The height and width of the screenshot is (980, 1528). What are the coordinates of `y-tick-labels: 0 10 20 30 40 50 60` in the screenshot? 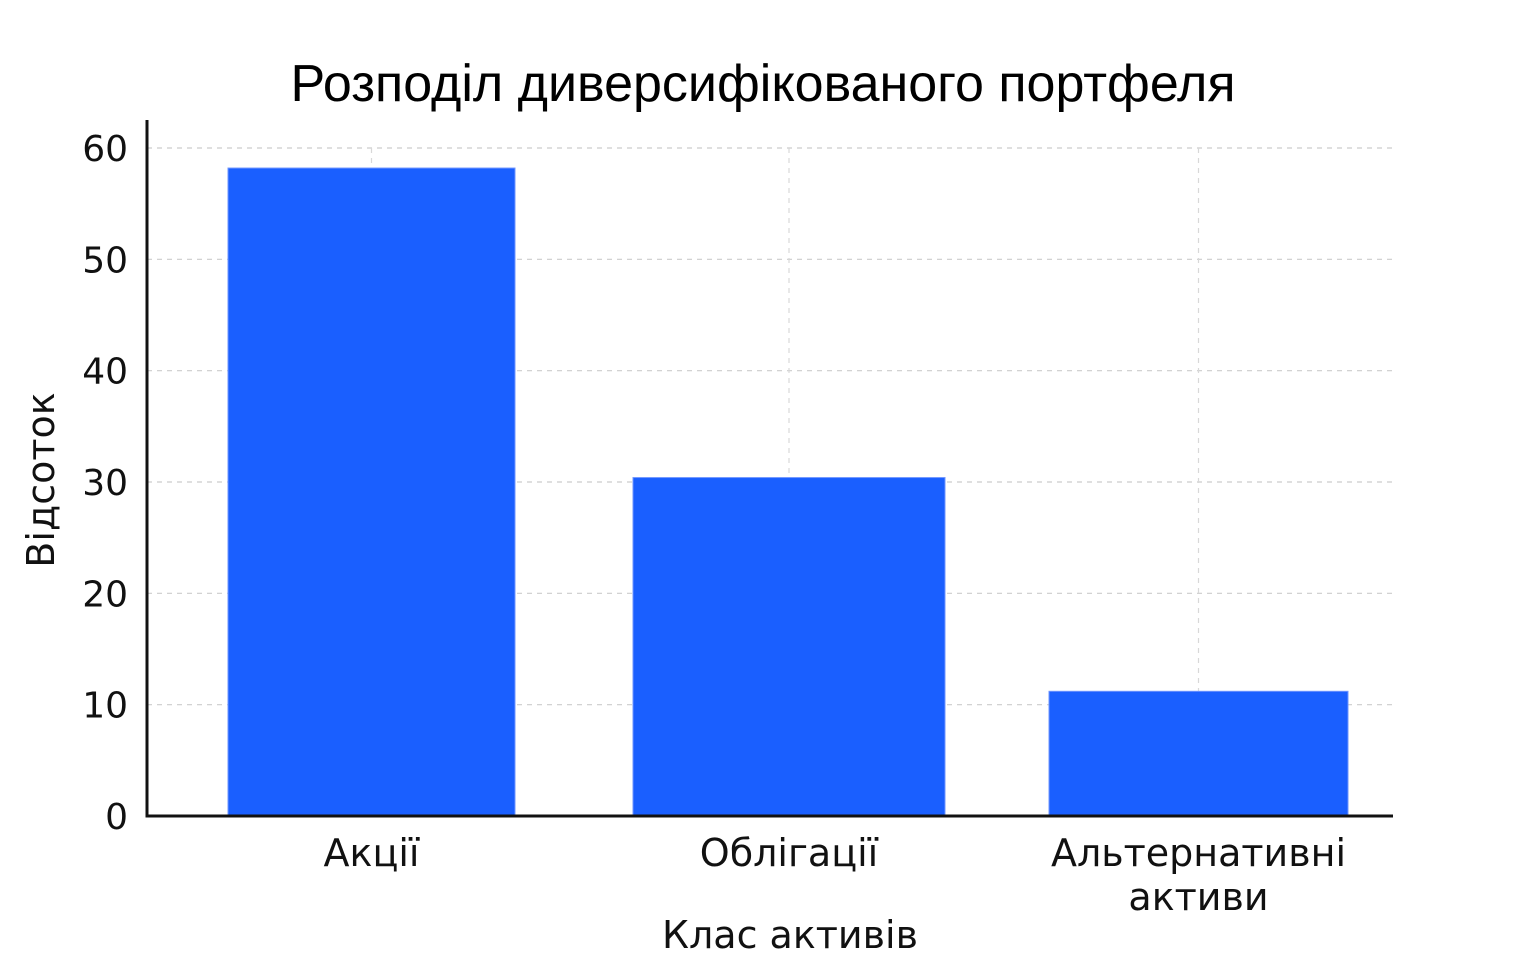 It's located at (105, 483).